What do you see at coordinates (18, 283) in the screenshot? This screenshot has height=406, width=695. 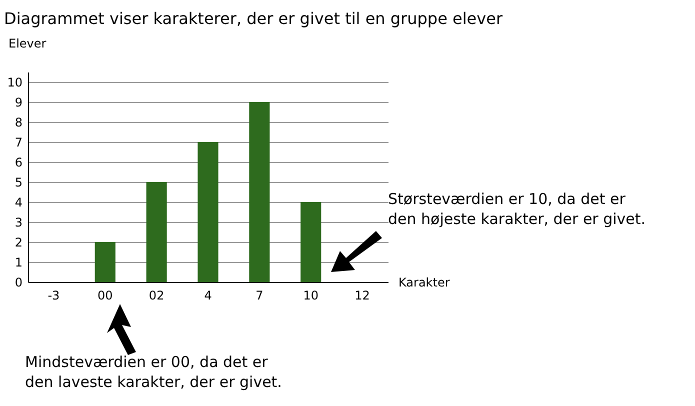 I see `y-tick-label: 0` at bounding box center [18, 283].